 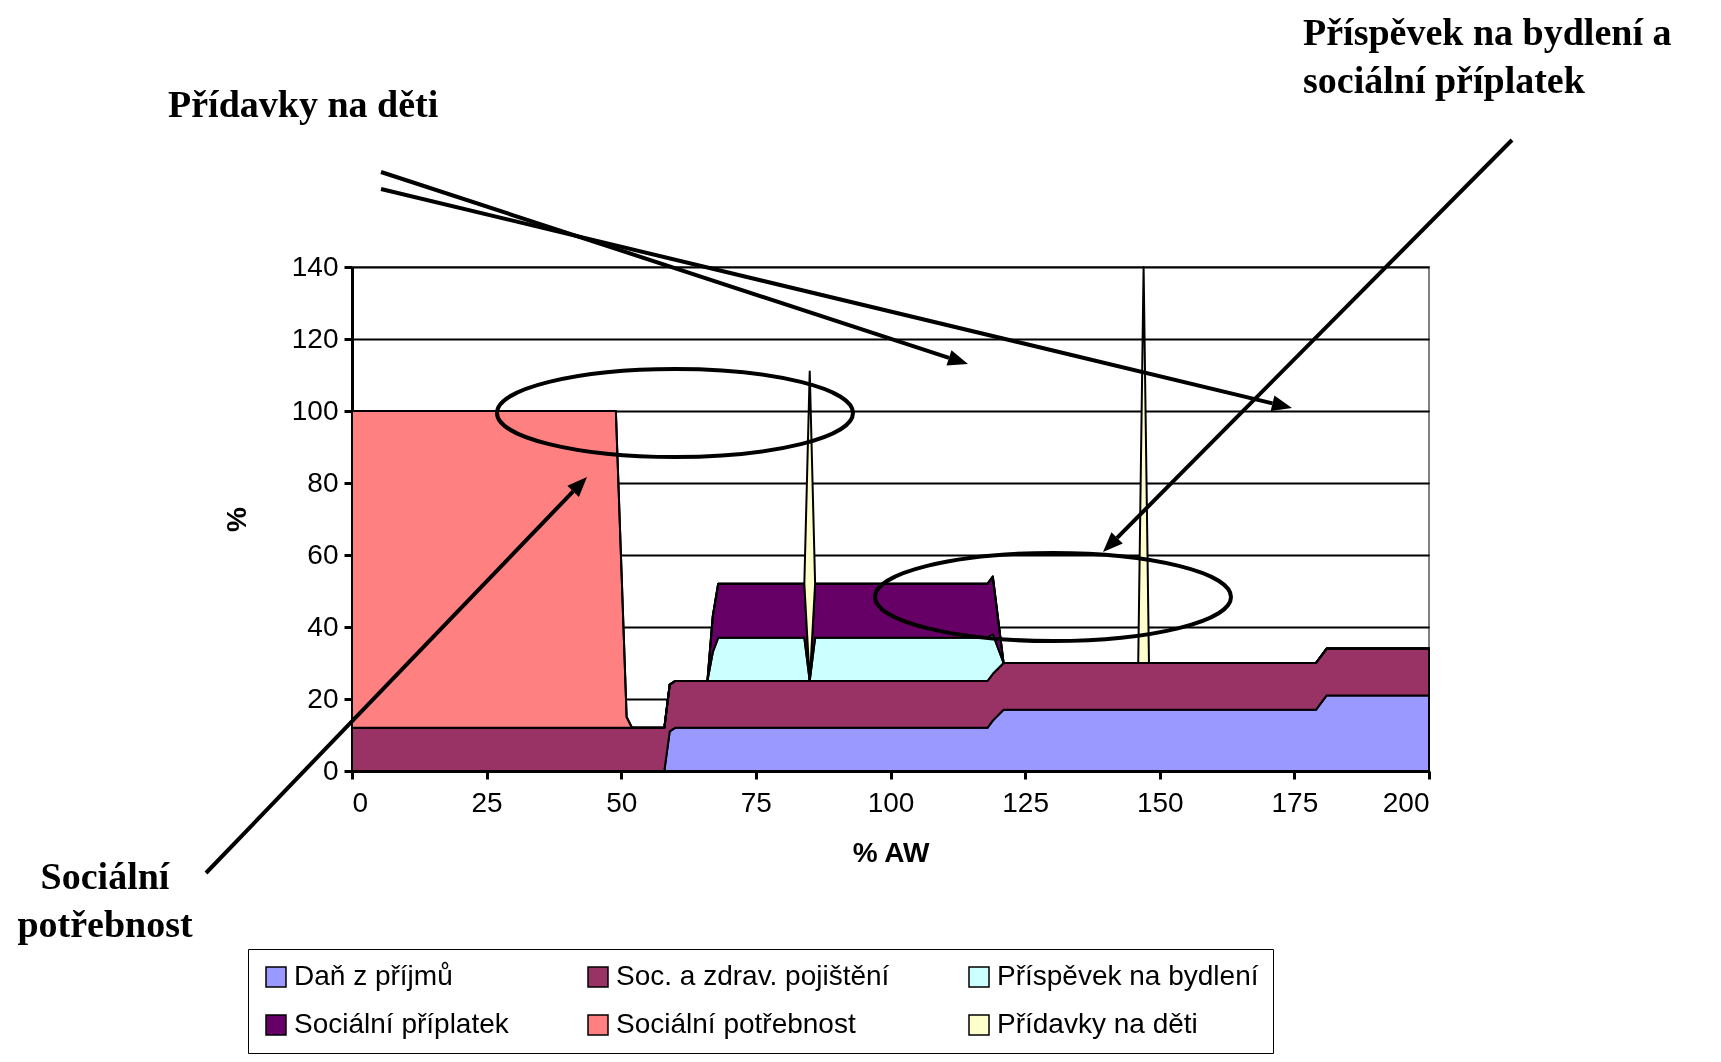 I want to click on x-tick-label: 175, so click(x=1295, y=802).